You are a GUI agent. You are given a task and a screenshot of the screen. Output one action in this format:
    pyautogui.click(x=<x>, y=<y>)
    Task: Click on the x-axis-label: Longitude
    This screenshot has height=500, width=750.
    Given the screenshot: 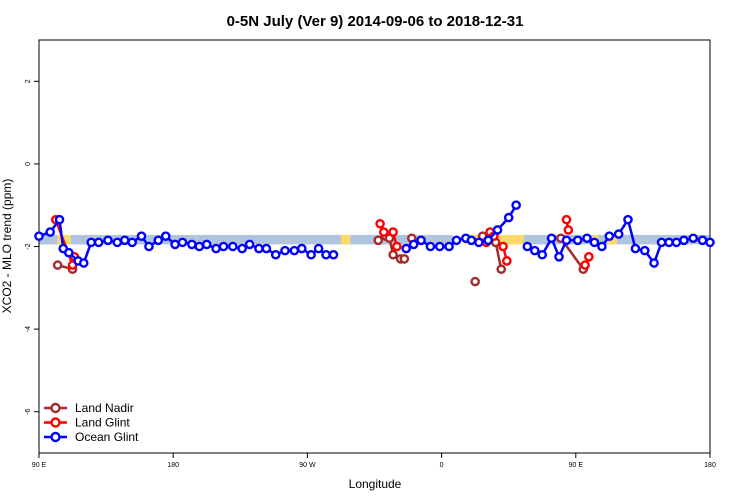 What is the action you would take?
    pyautogui.click(x=375, y=484)
    